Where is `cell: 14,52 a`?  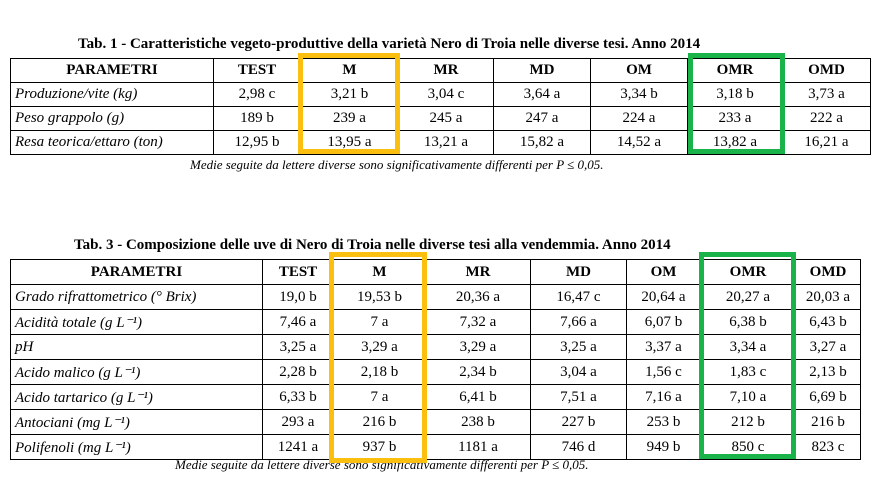
cell: 14,52 a is located at coordinates (639, 142).